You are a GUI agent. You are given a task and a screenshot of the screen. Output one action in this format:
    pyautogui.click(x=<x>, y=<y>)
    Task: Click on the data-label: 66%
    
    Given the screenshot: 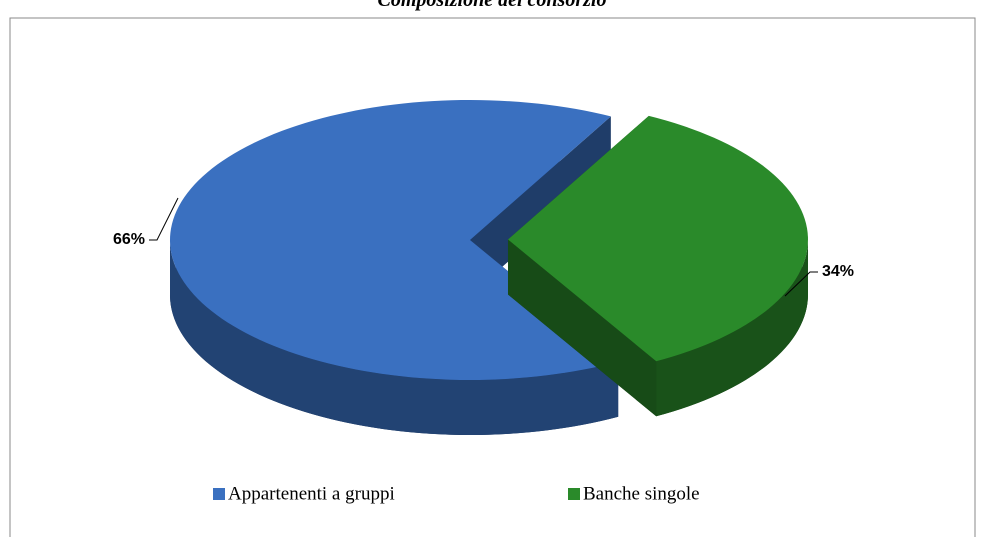 What is the action you would take?
    pyautogui.click(x=129, y=239)
    